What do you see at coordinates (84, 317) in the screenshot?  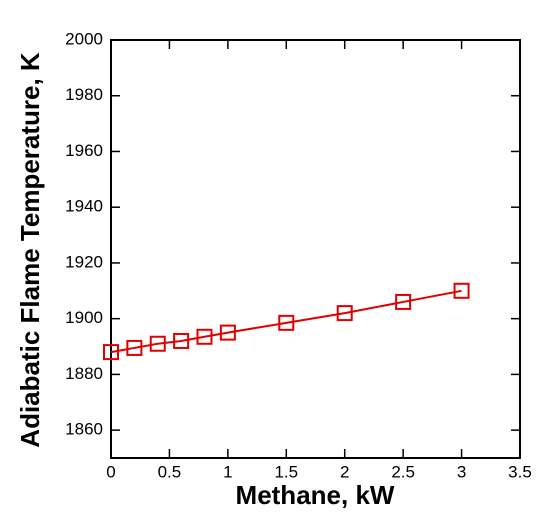 I see `y-tick-label: 1900` at bounding box center [84, 317].